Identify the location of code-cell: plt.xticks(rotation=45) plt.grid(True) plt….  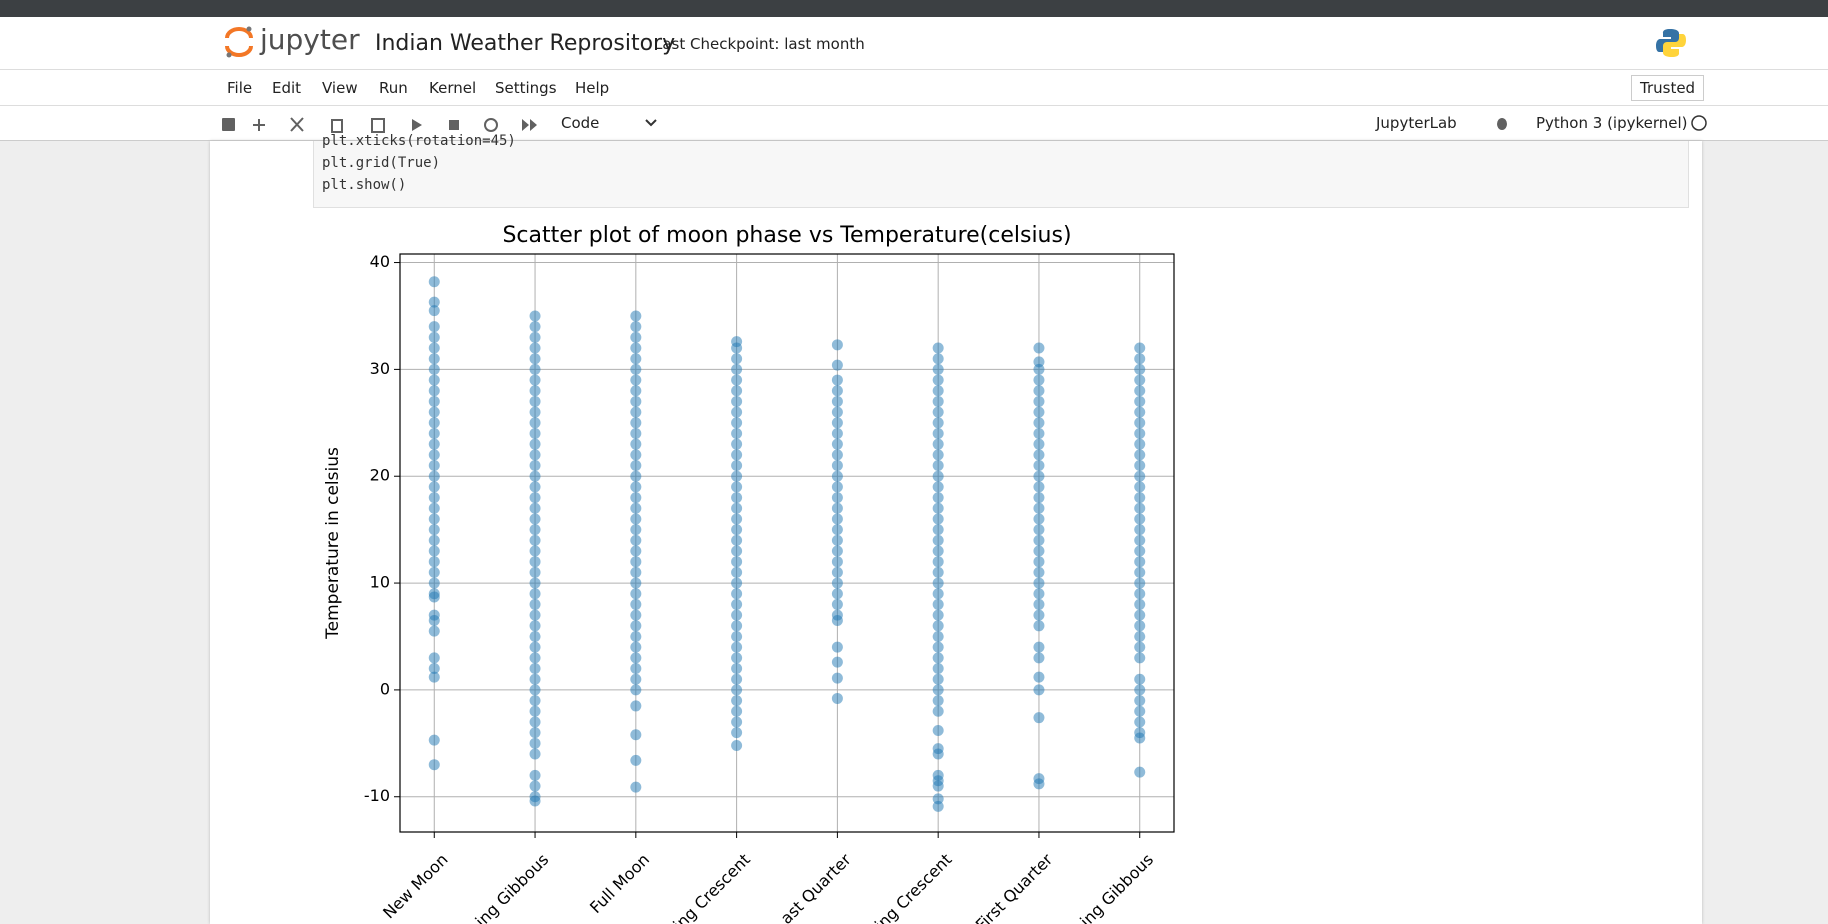
(1001, 170).